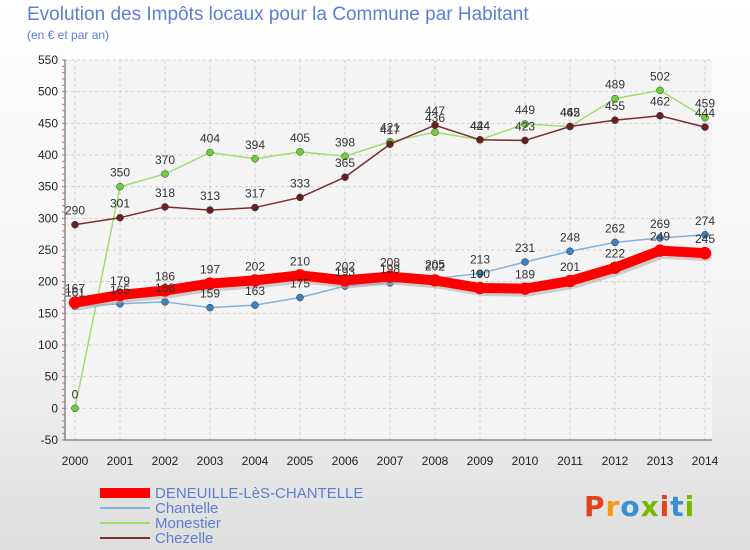 This screenshot has height=550, width=750. What do you see at coordinates (120, 173) in the screenshot?
I see `data-label-monestier: 350` at bounding box center [120, 173].